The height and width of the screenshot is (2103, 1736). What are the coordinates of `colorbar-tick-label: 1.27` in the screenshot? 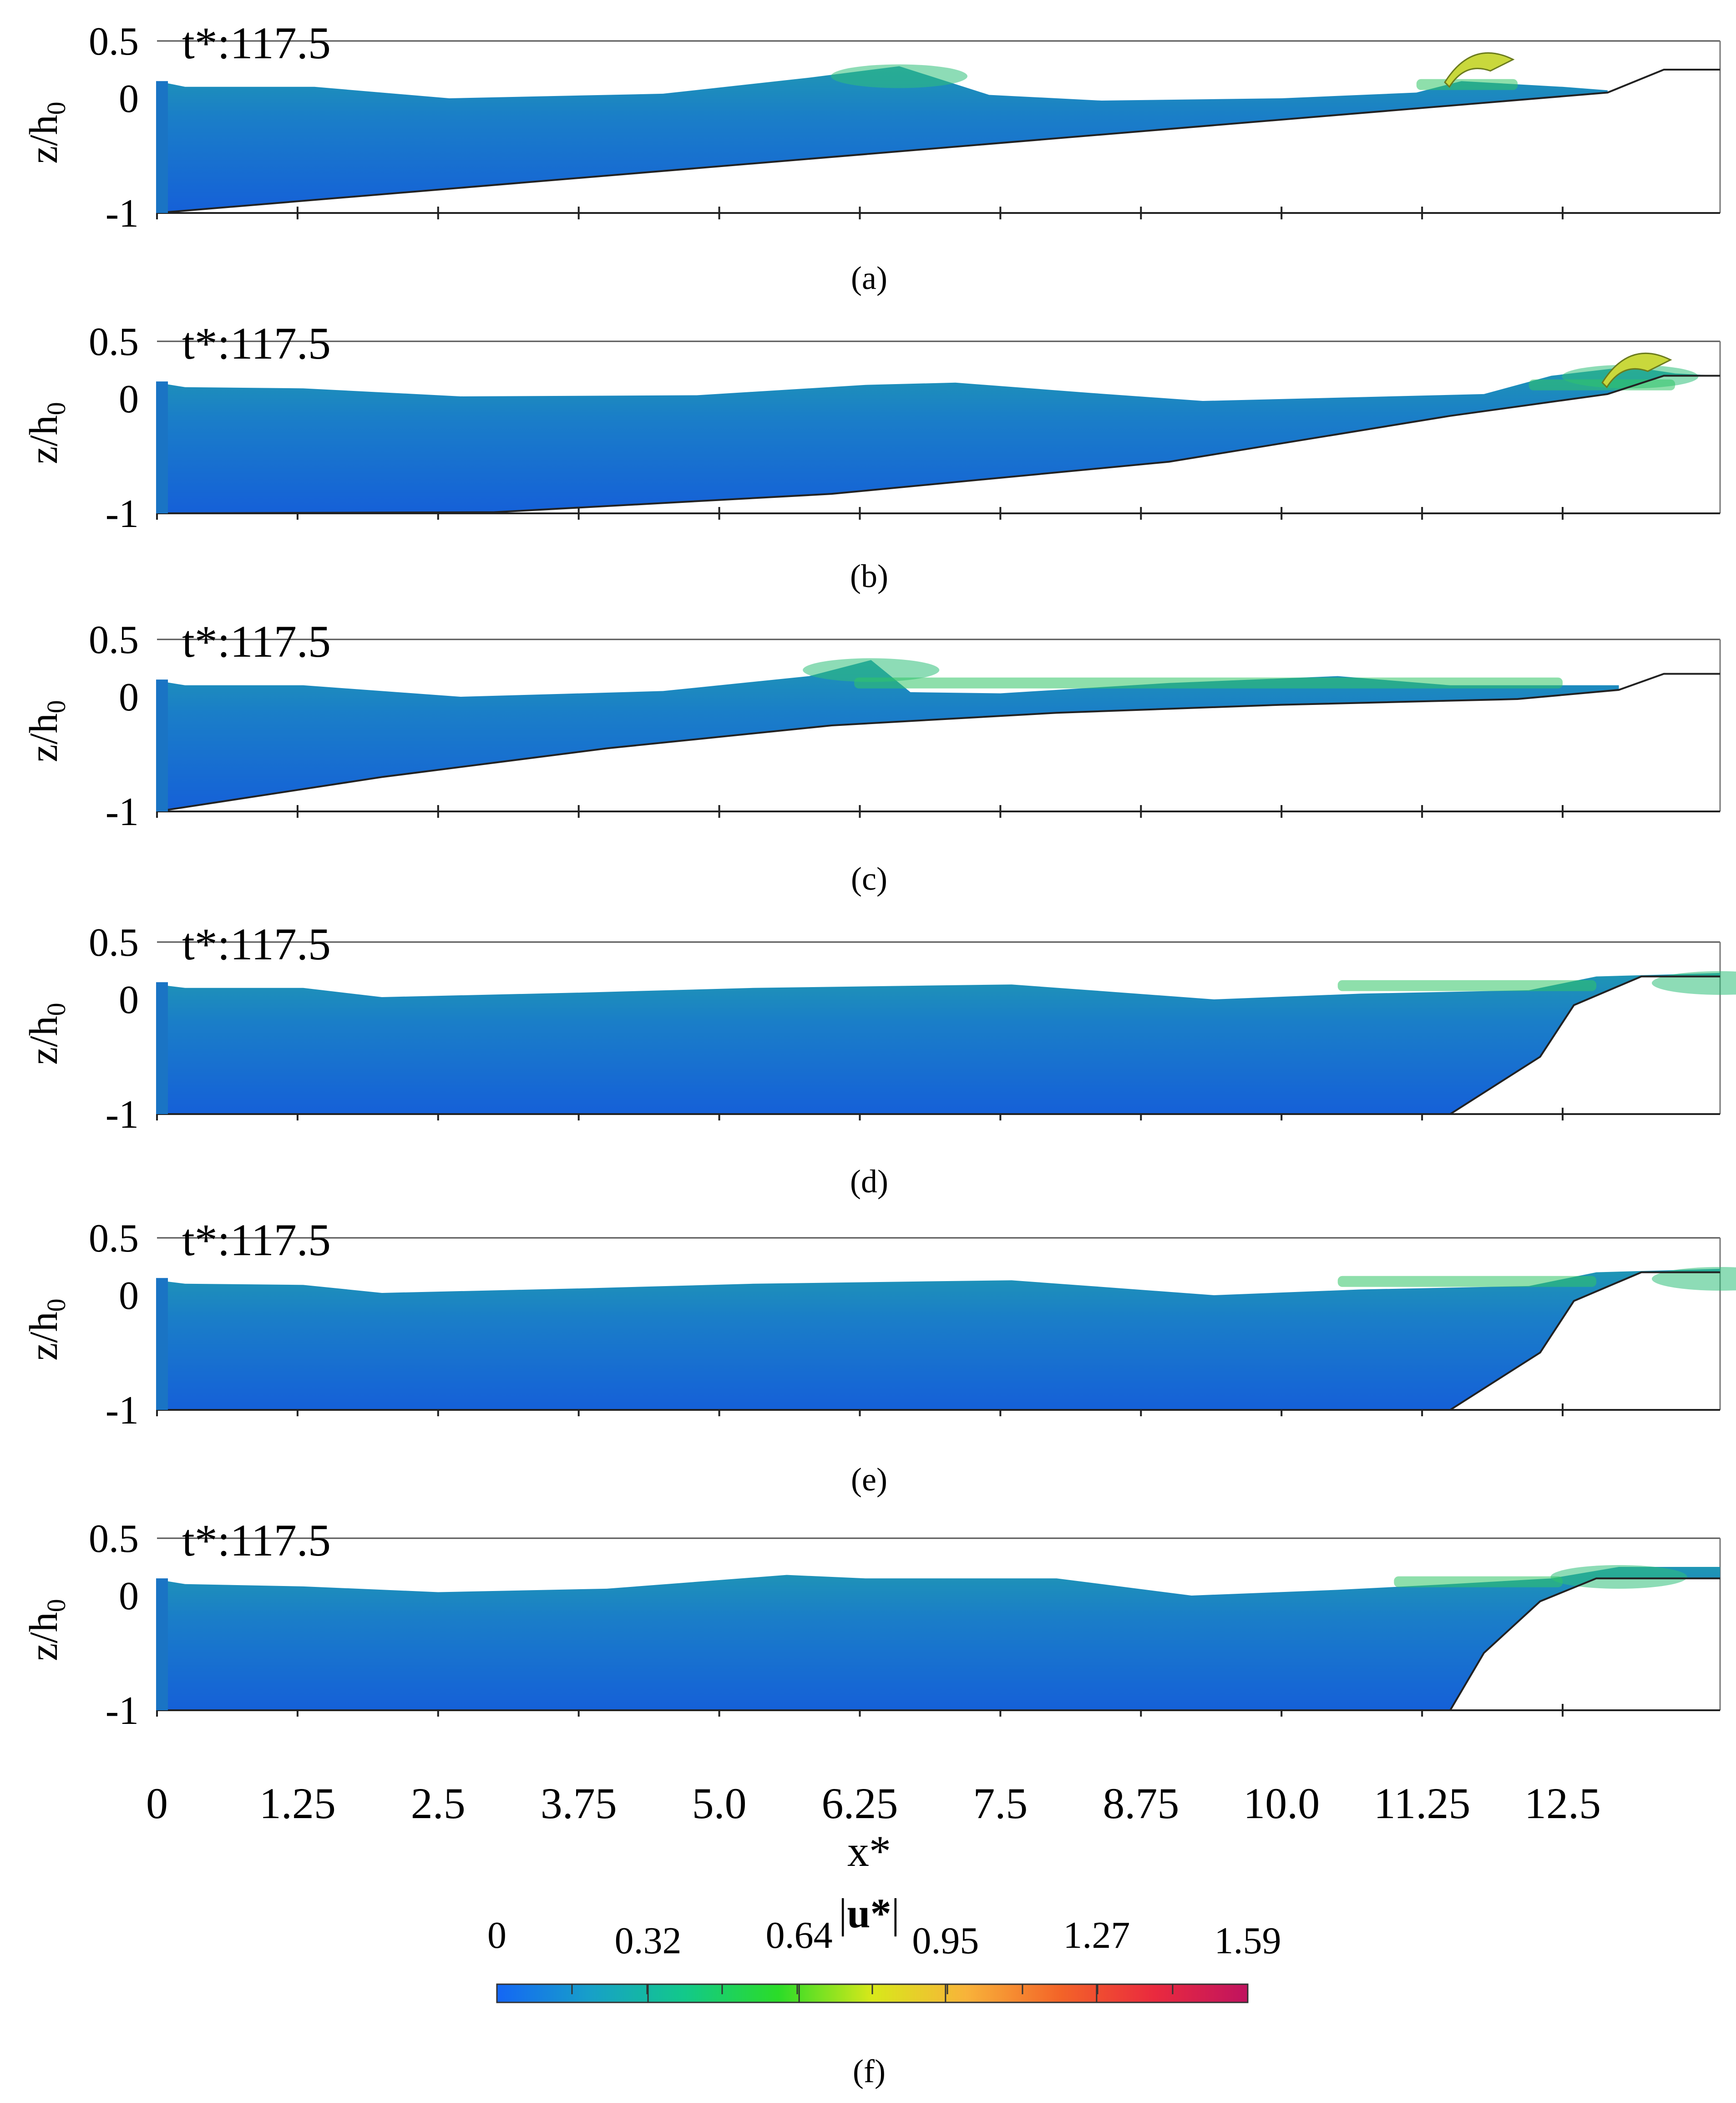 It's located at (1097, 1935).